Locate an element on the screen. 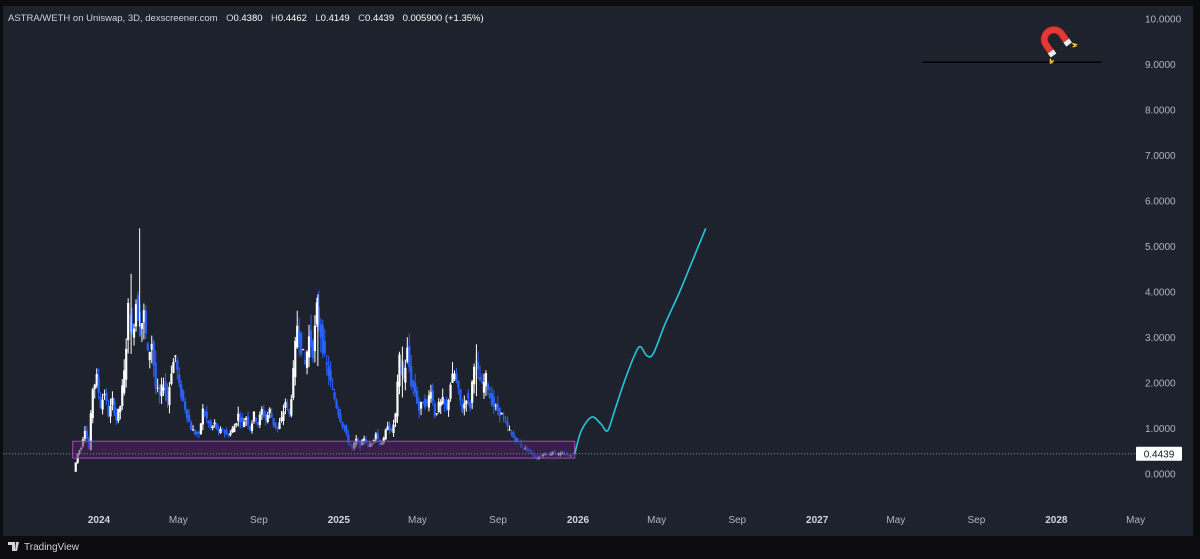  current-price-value: 0.4439 is located at coordinates (1159, 454).